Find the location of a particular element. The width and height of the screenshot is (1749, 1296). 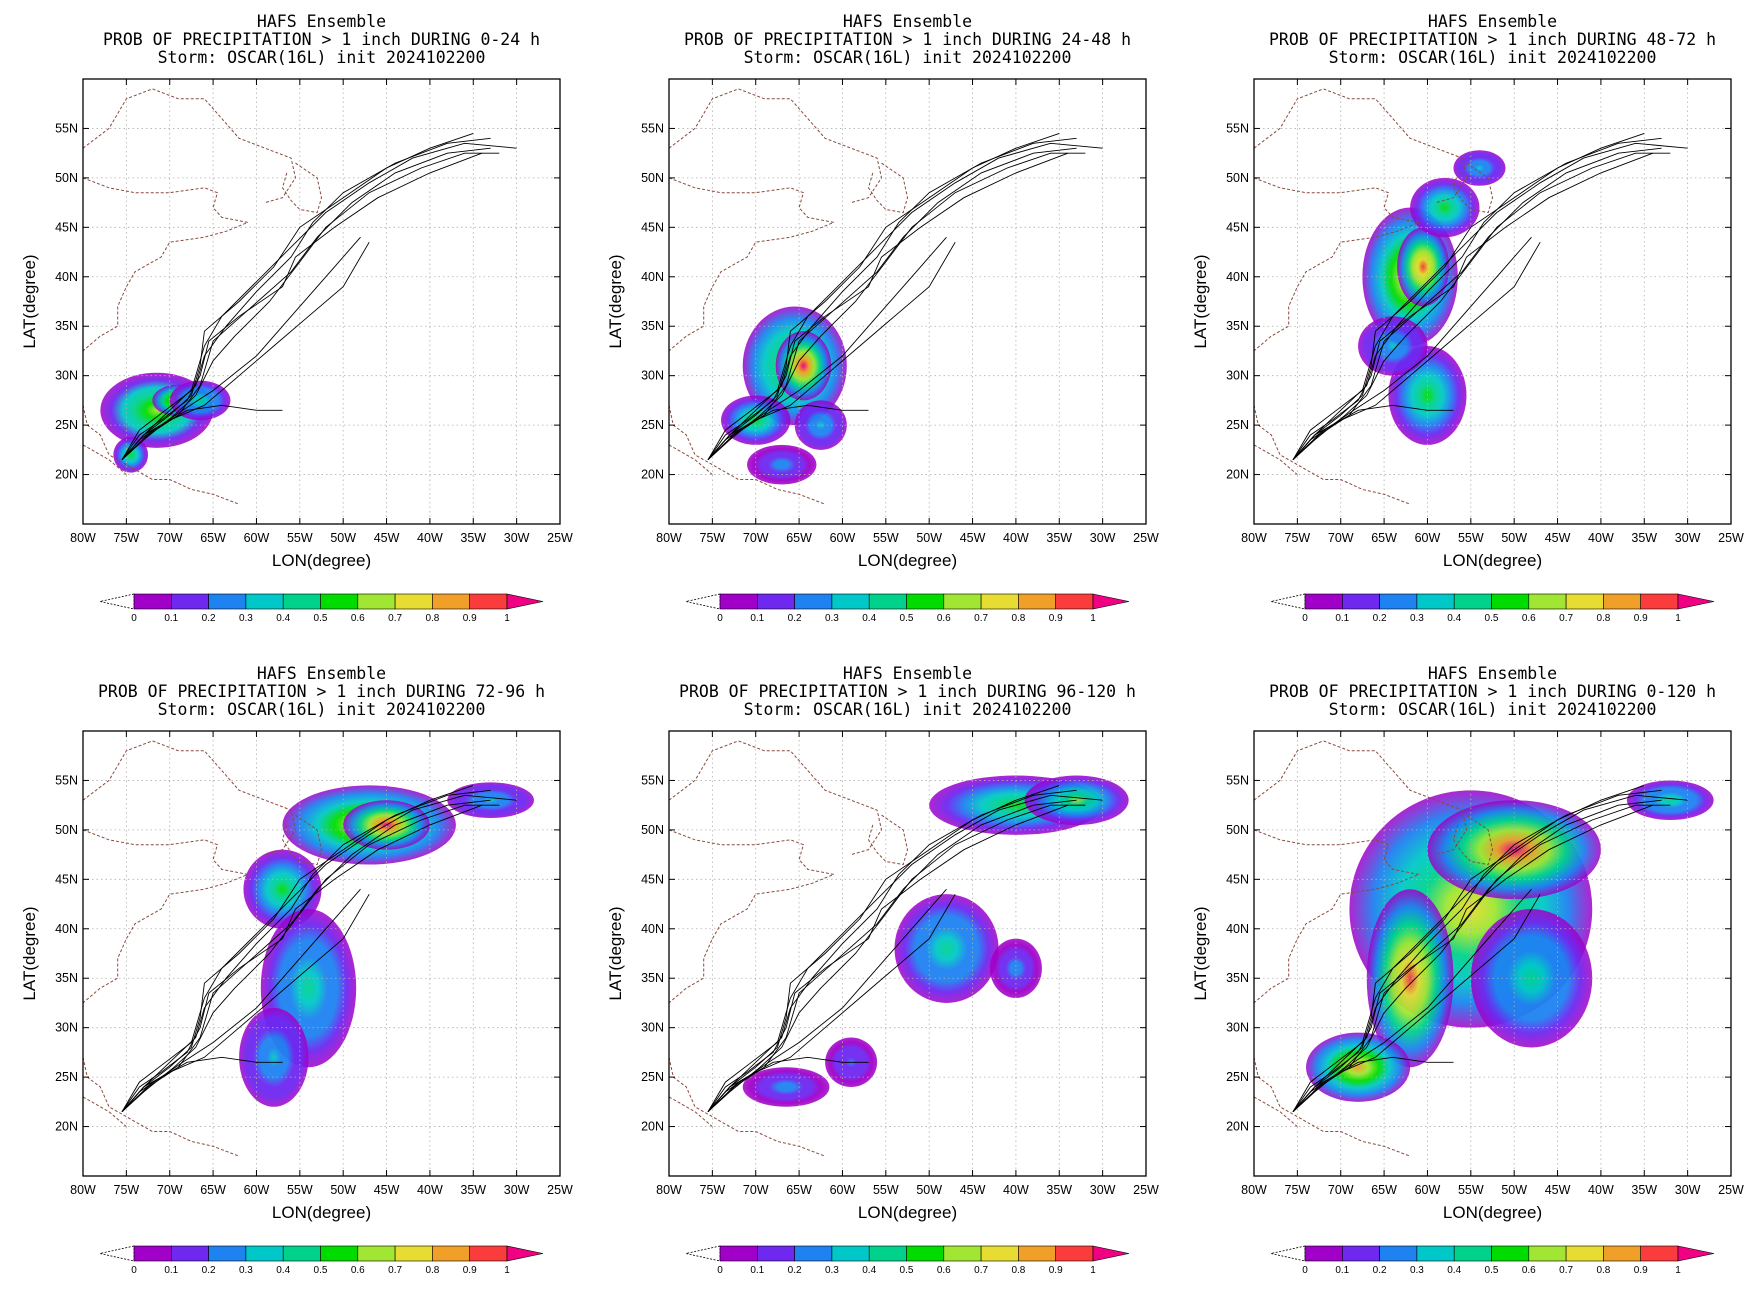

y-tick-label: 50N is located at coordinates (652, 830).